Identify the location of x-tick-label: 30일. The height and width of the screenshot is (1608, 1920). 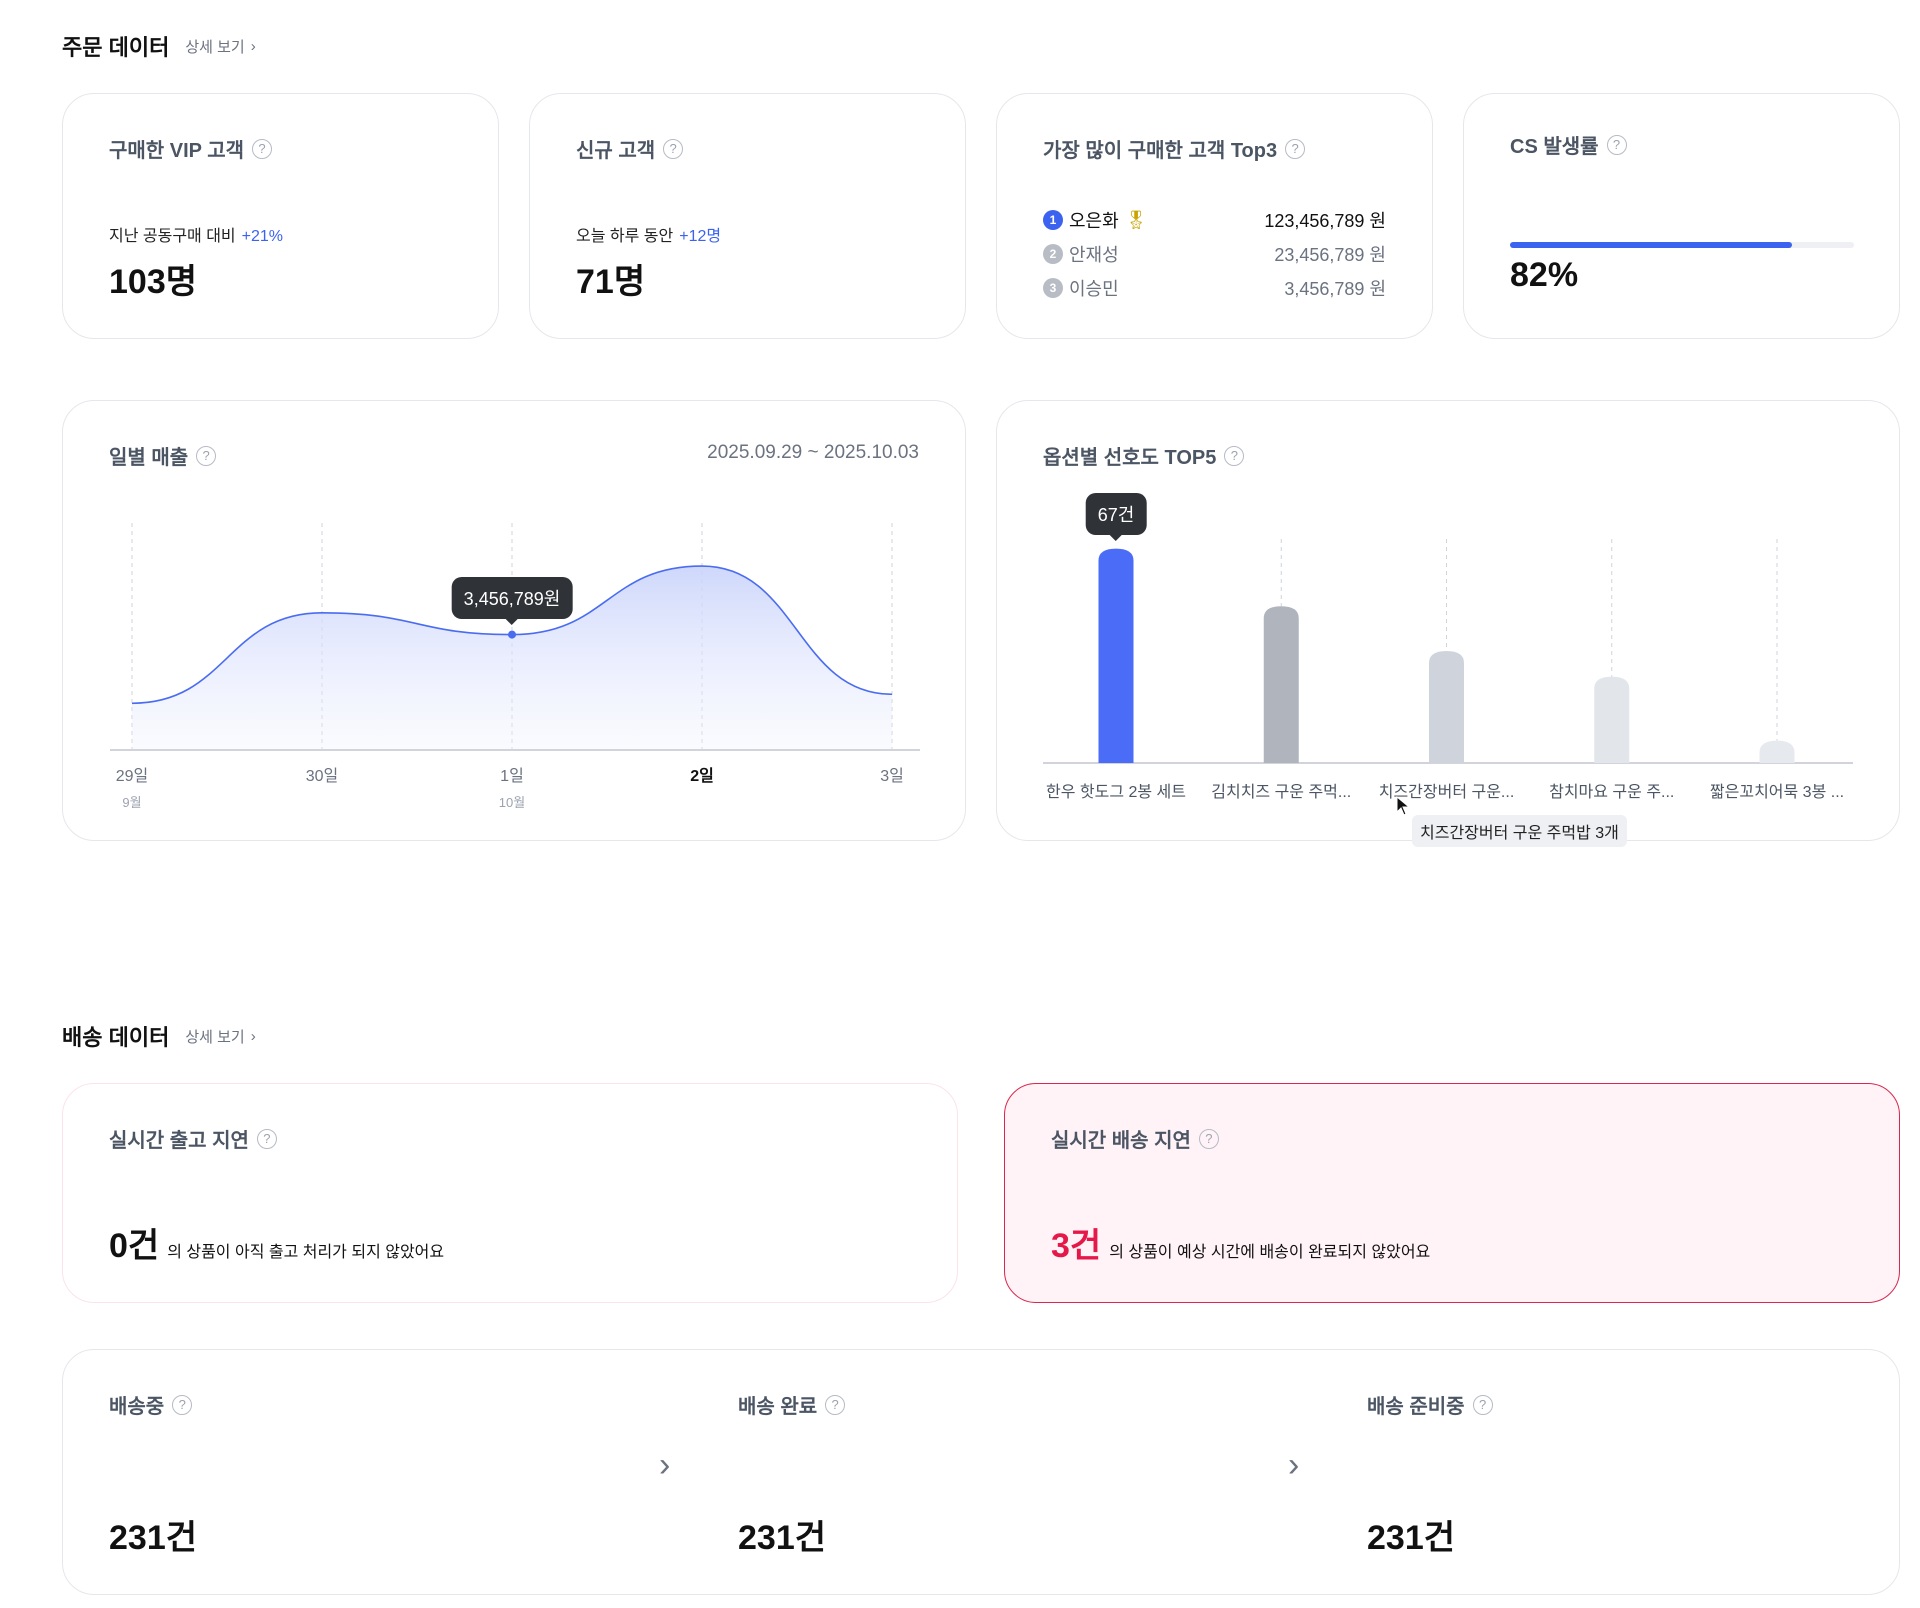
(322, 774).